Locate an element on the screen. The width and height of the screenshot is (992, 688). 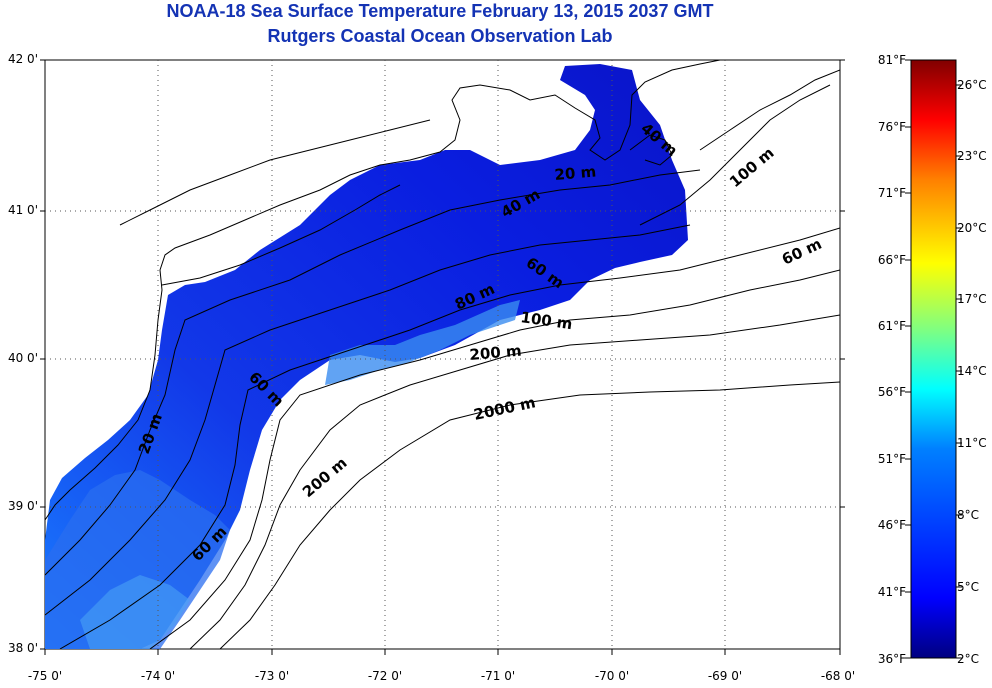
colorbar-c-label: 26°C is located at coordinates (972, 85).